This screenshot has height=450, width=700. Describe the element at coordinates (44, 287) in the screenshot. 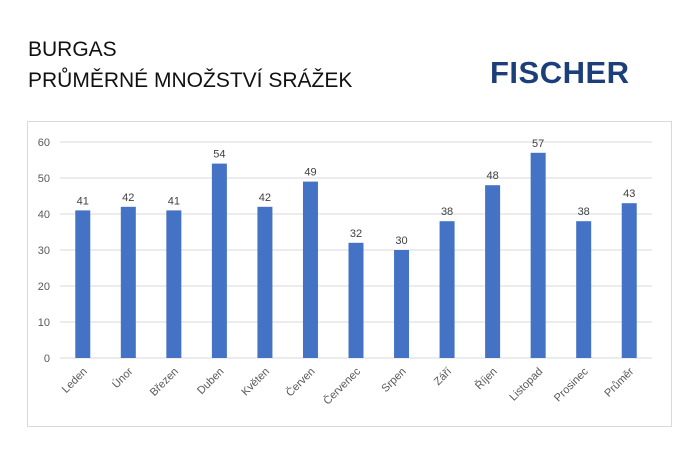

I see `y-tick-label: 20` at that location.